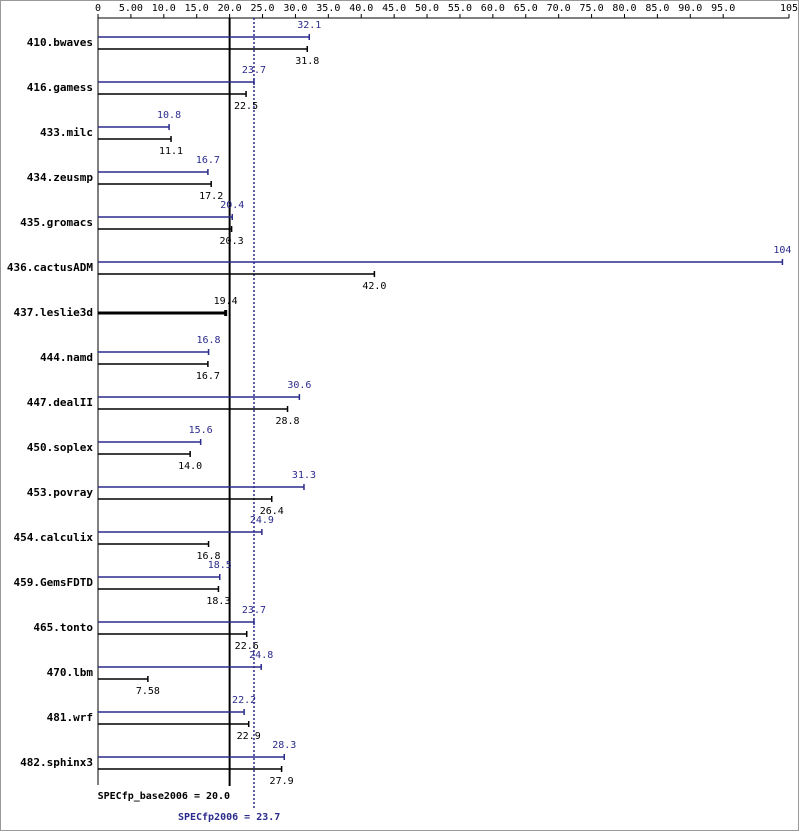  Describe the element at coordinates (54, 537) in the screenshot. I see `category-label: 454.calculix` at that location.